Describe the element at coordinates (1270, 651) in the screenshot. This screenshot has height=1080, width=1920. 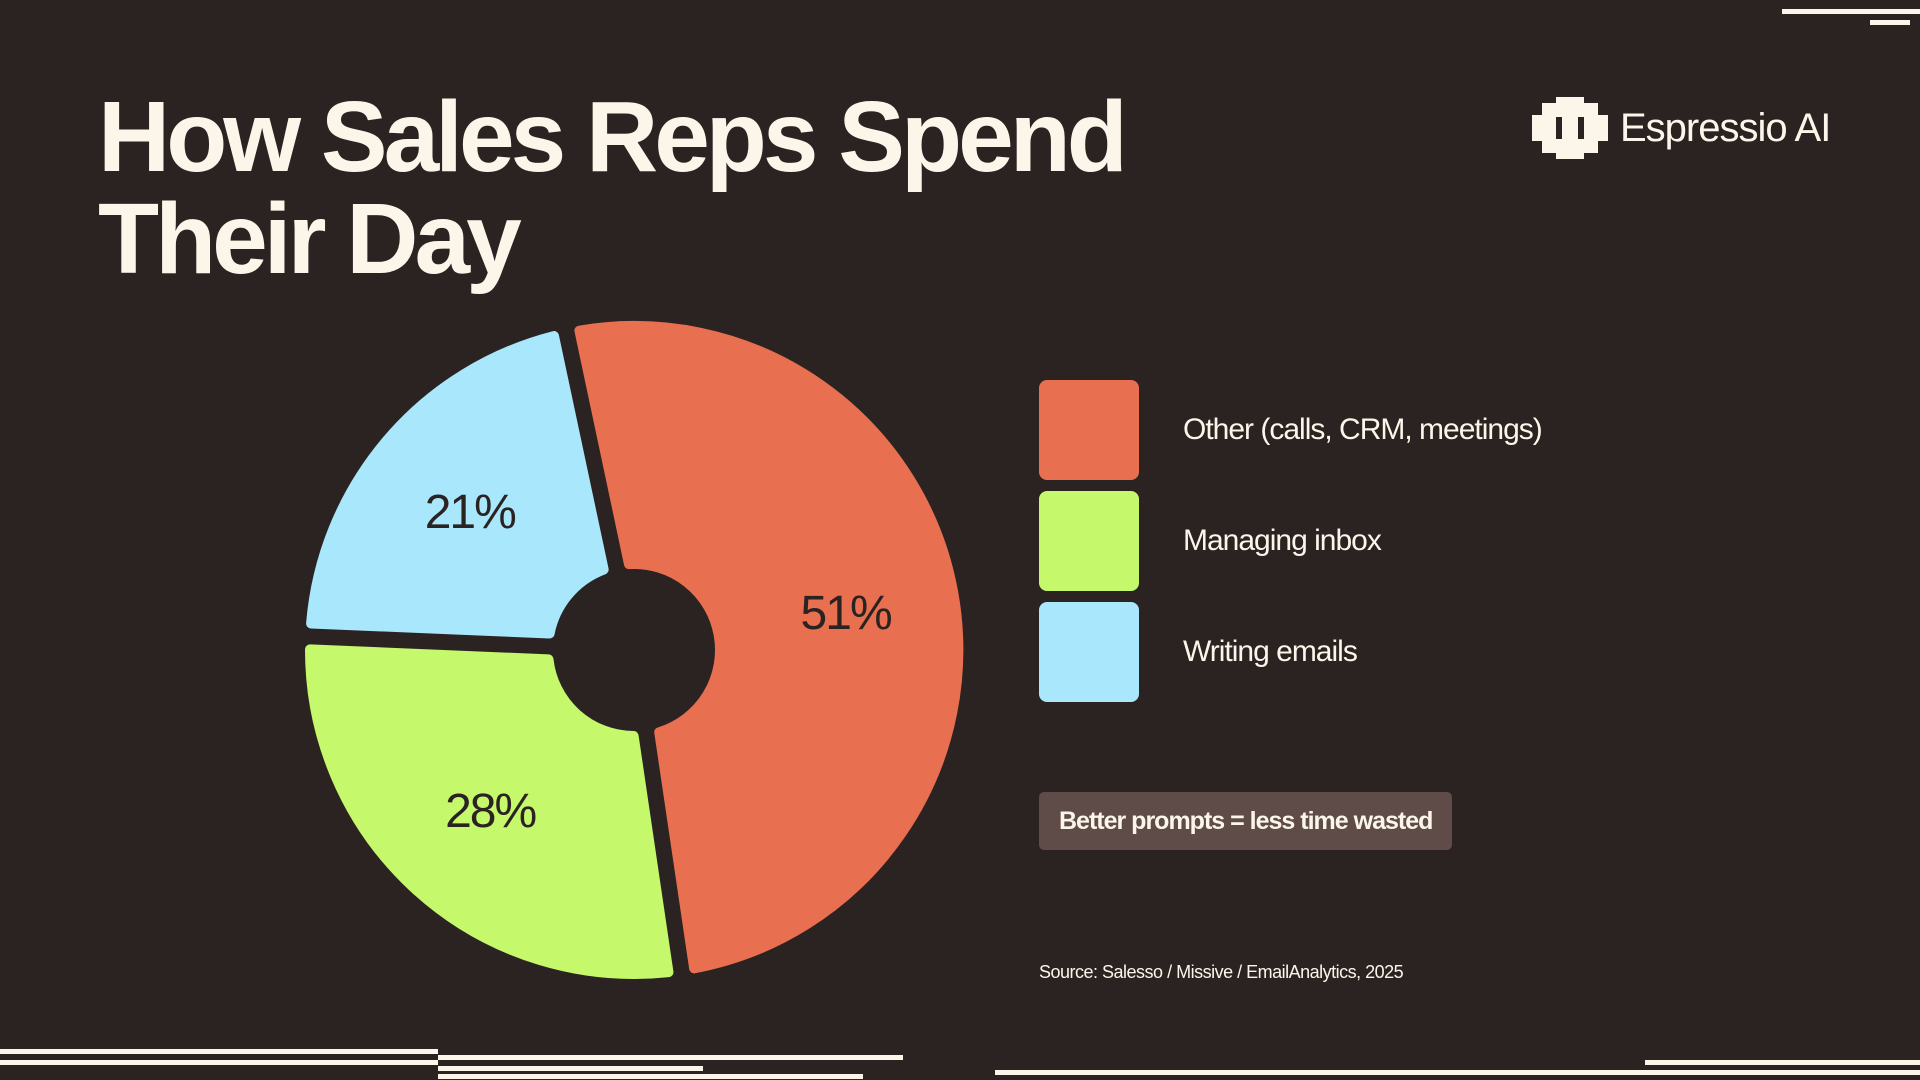
I see `legend-label-writing-emails: Writing emails` at that location.